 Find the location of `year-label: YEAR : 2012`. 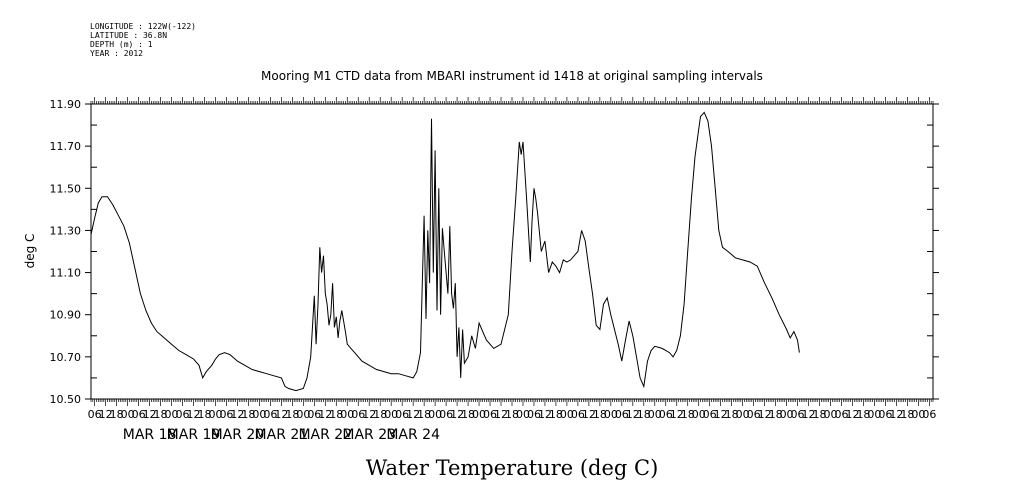

year-label: YEAR : 2012 is located at coordinates (116, 53).